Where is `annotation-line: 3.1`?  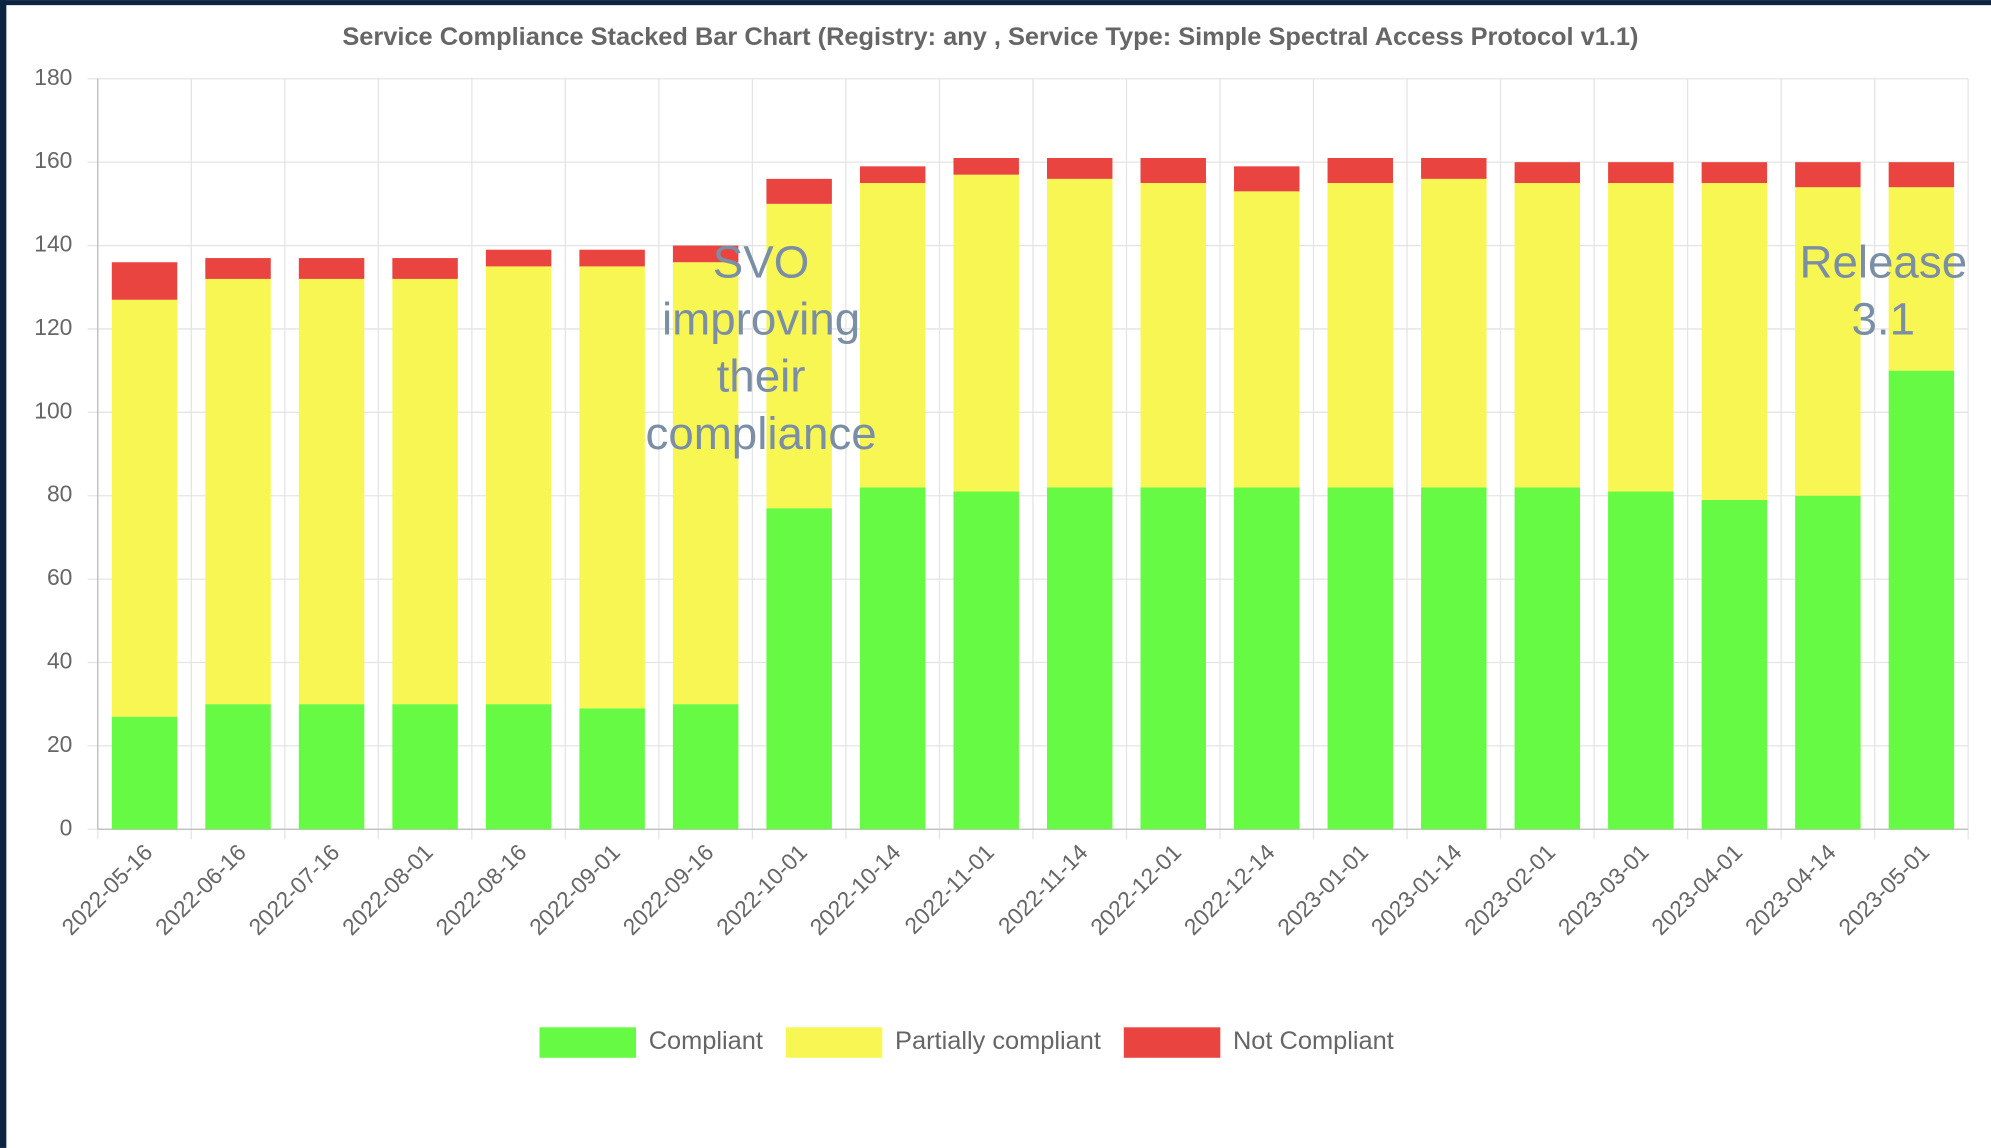
annotation-line: 3.1 is located at coordinates (1884, 319).